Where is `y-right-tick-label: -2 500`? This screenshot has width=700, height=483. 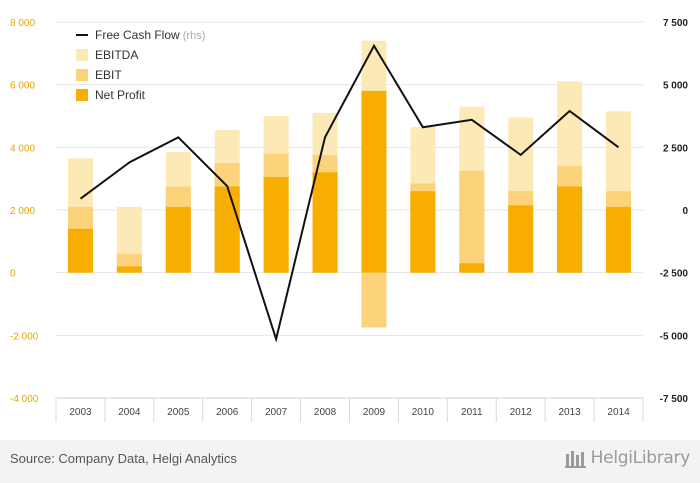 y-right-tick-label: -2 500 is located at coordinates (674, 274).